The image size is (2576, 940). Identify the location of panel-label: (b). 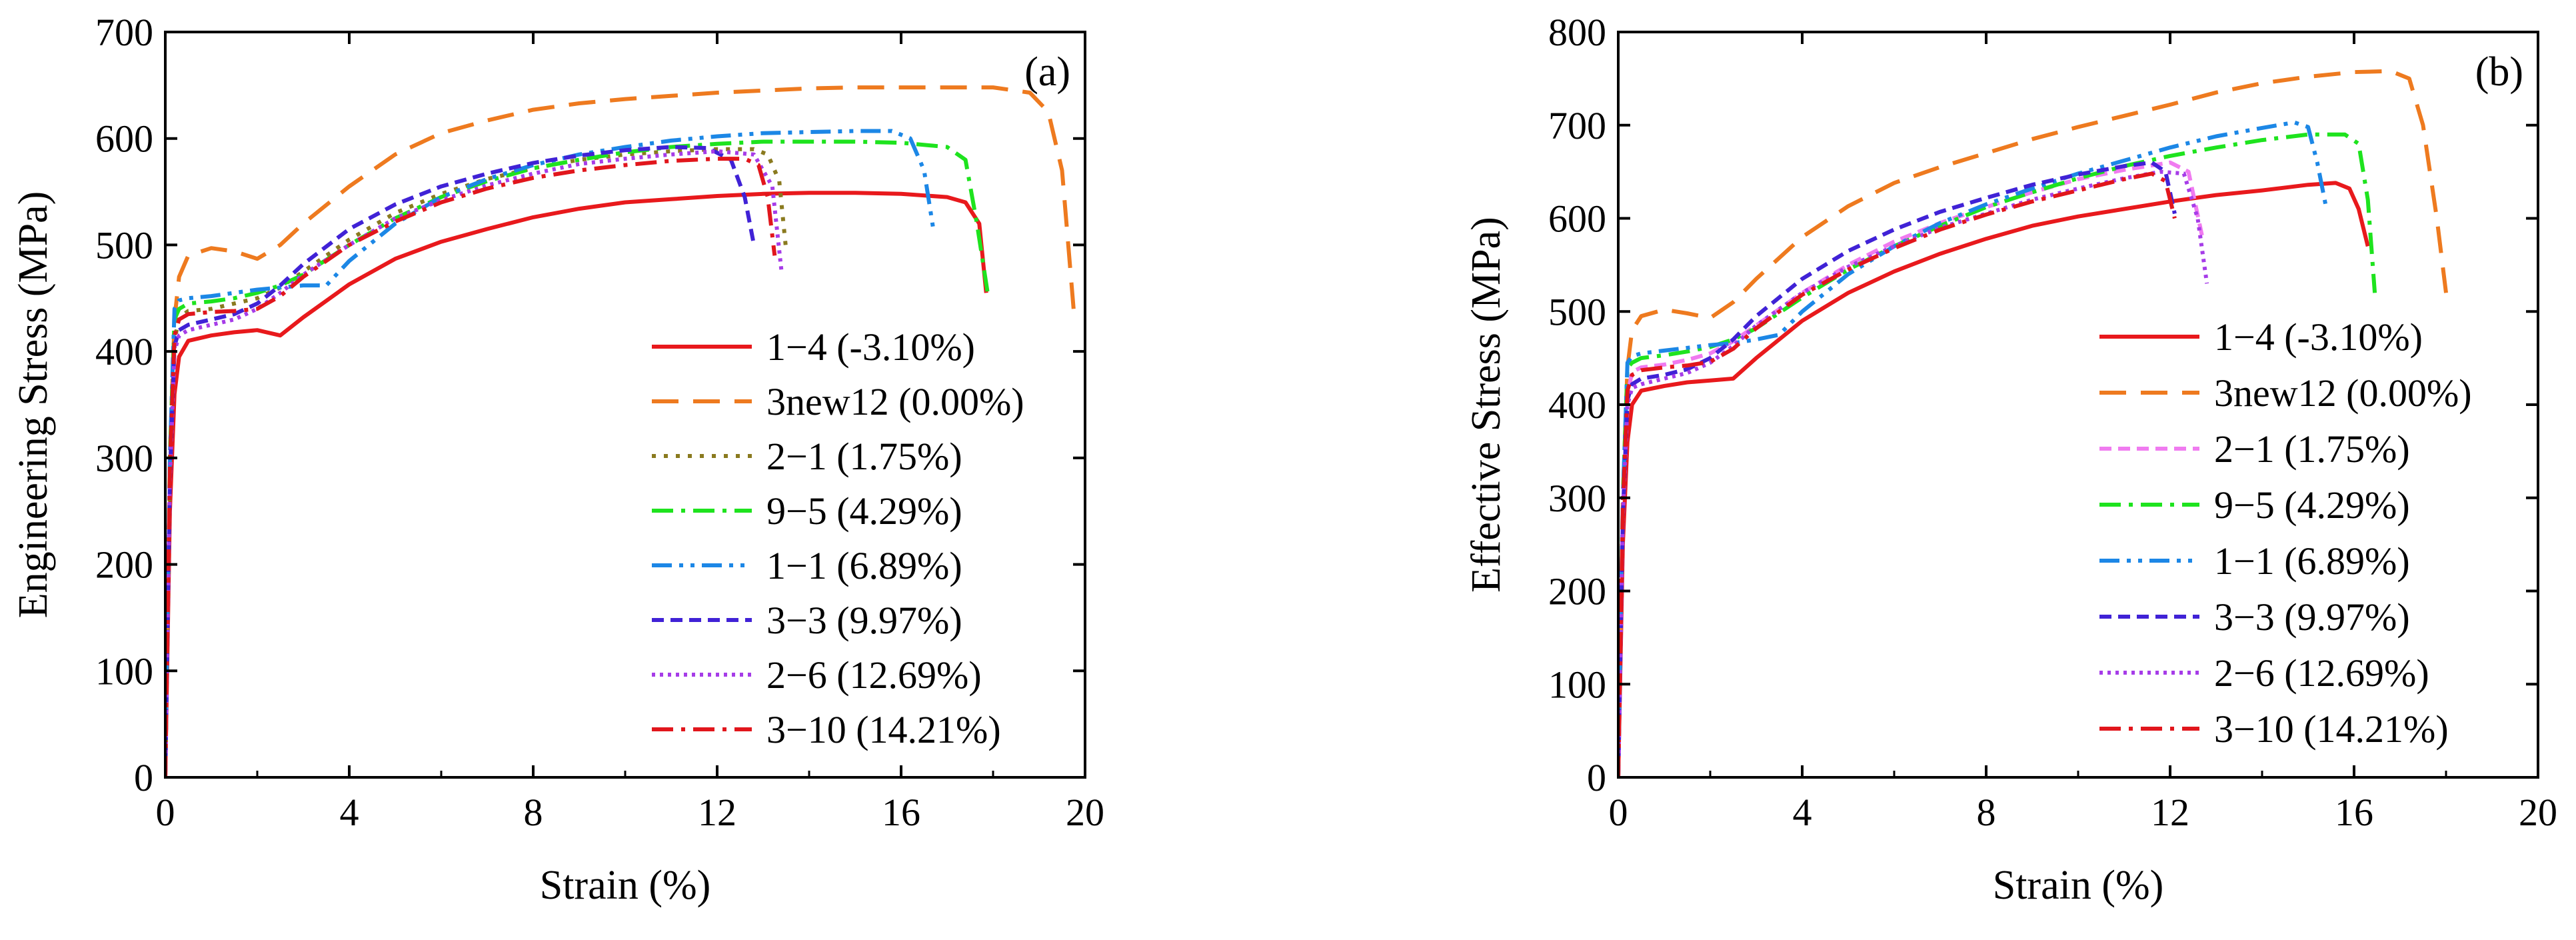
(2499, 72).